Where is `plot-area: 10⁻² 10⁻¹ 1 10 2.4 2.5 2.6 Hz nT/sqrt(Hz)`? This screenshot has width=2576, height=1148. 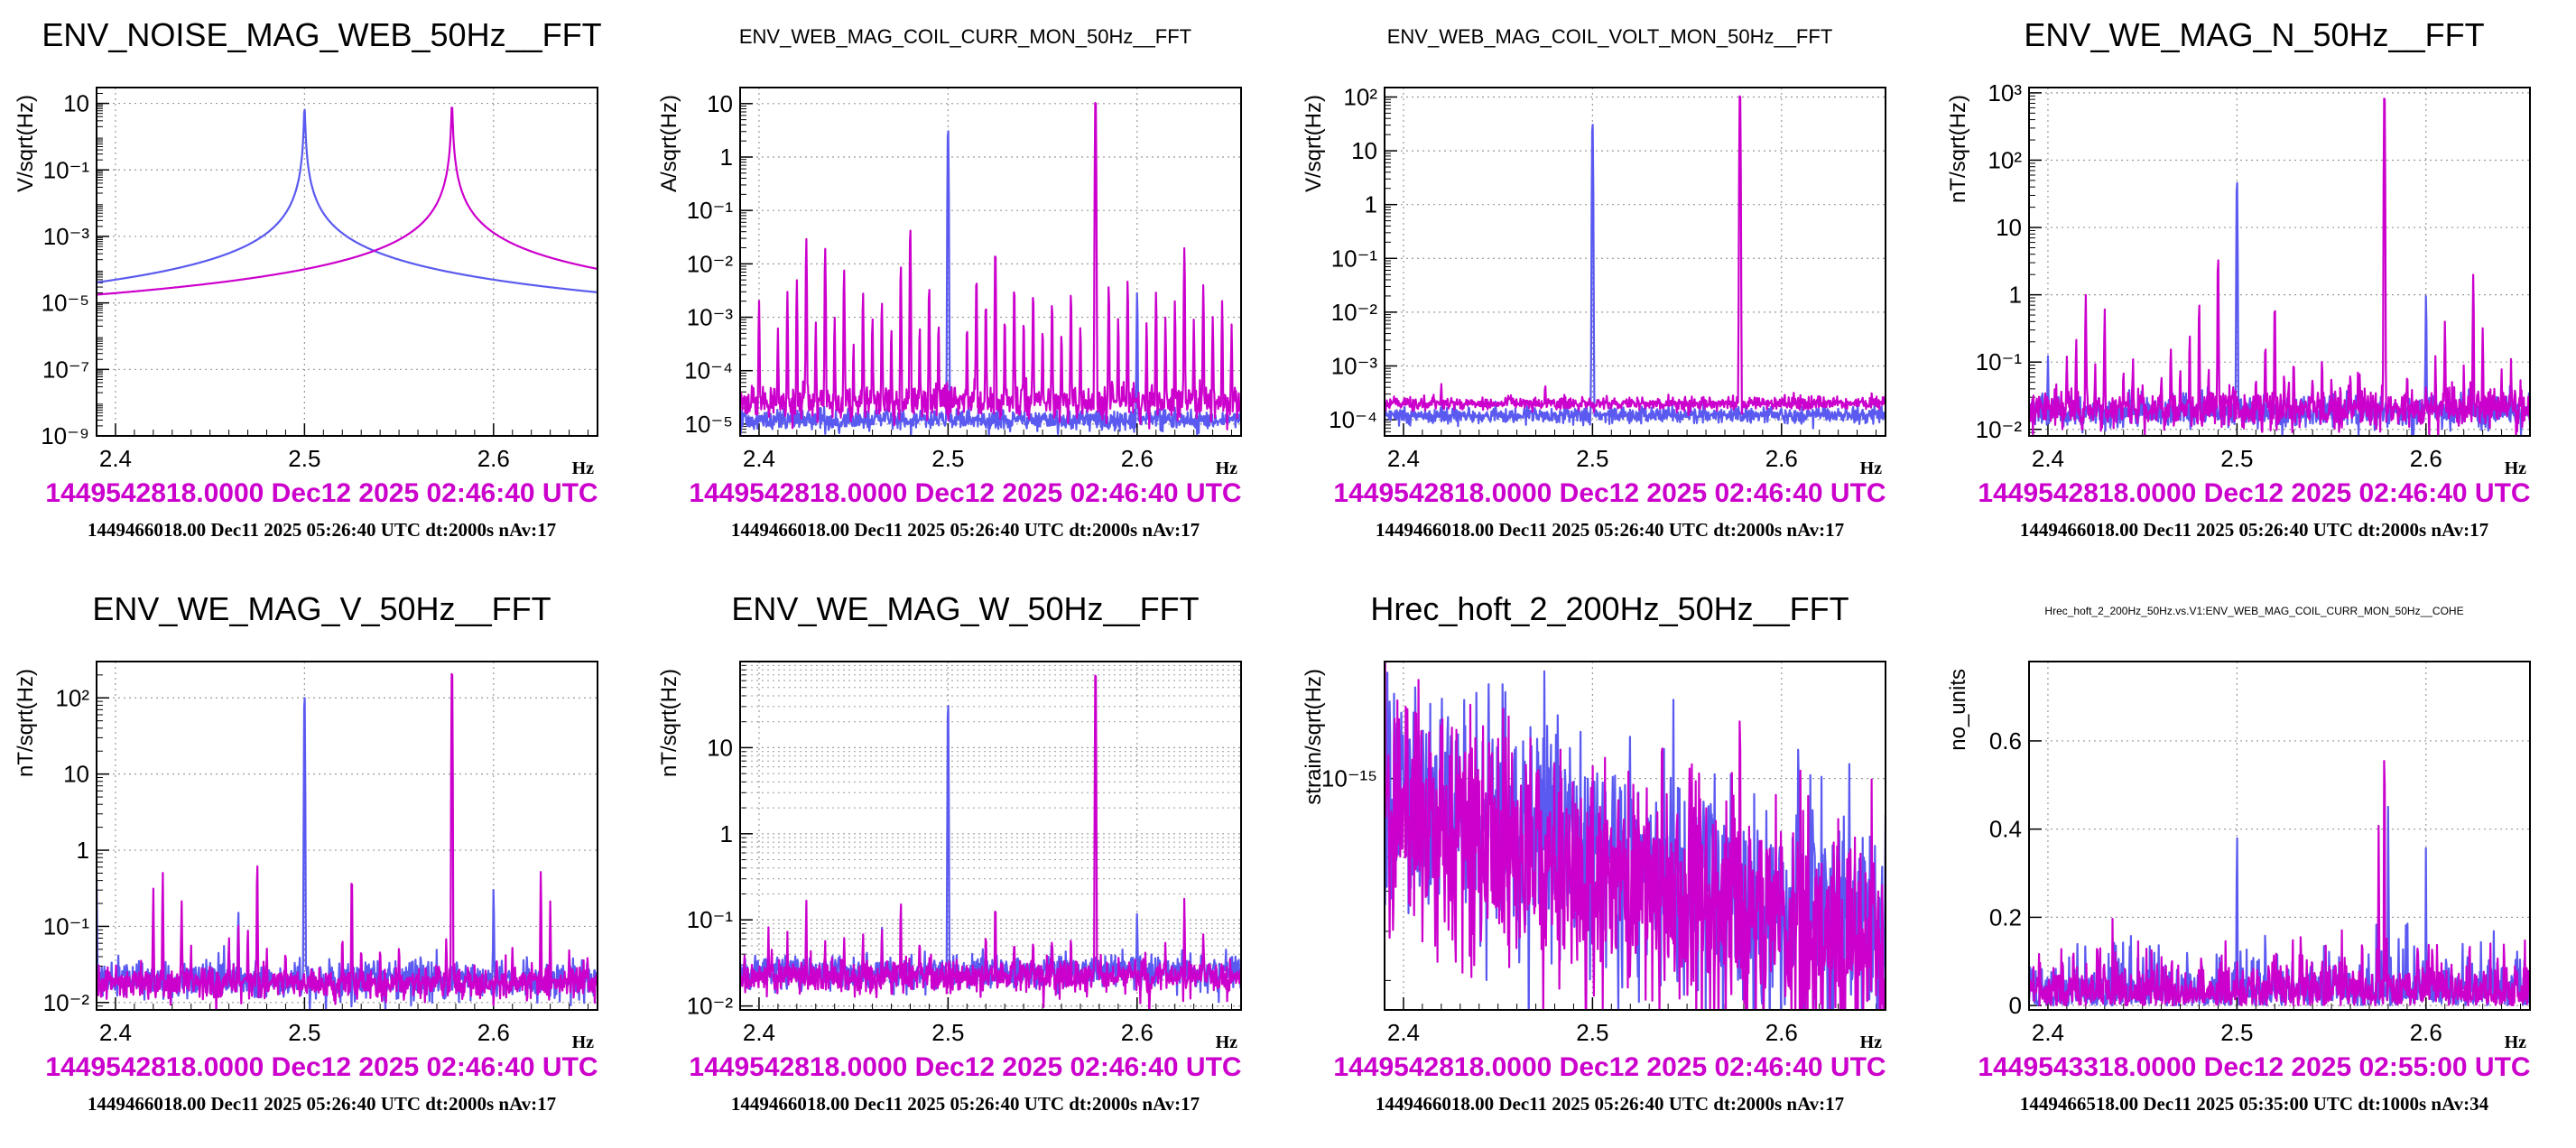
plot-area: 10⁻² 10⁻¹ 1 10 2.4 2.5 2.6 Hz nT/sqrt(Hz) is located at coordinates (950, 857).